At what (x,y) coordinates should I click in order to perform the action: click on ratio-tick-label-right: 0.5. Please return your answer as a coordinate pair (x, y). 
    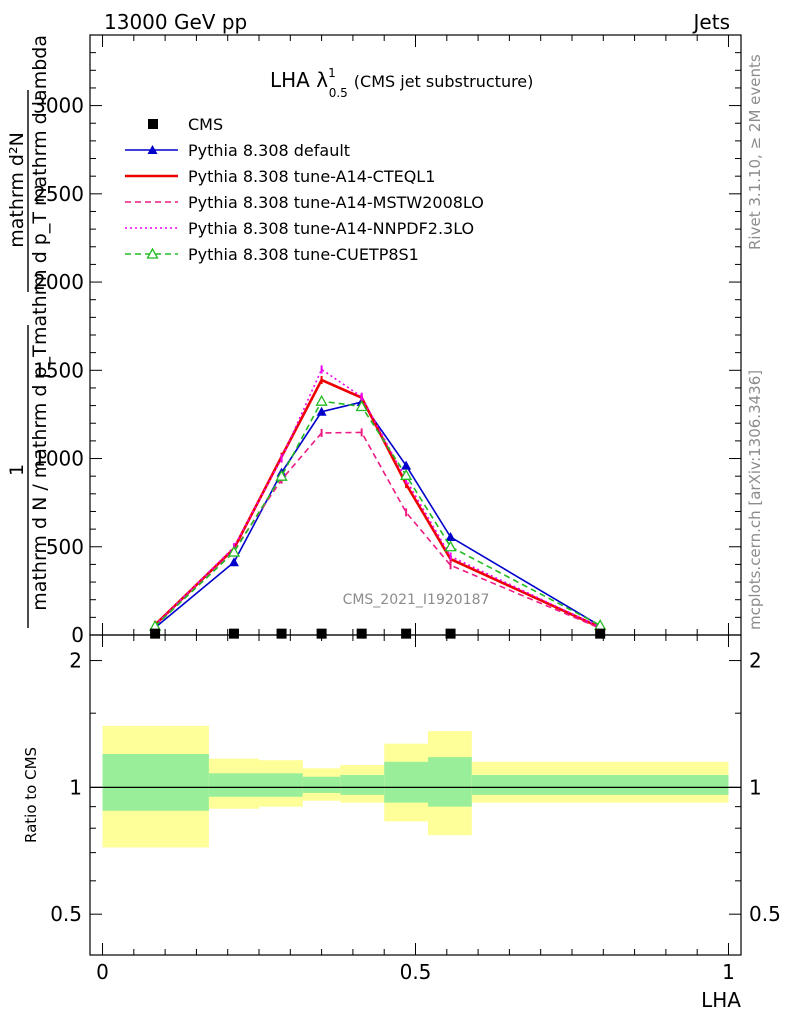
    Looking at the image, I should click on (765, 914).